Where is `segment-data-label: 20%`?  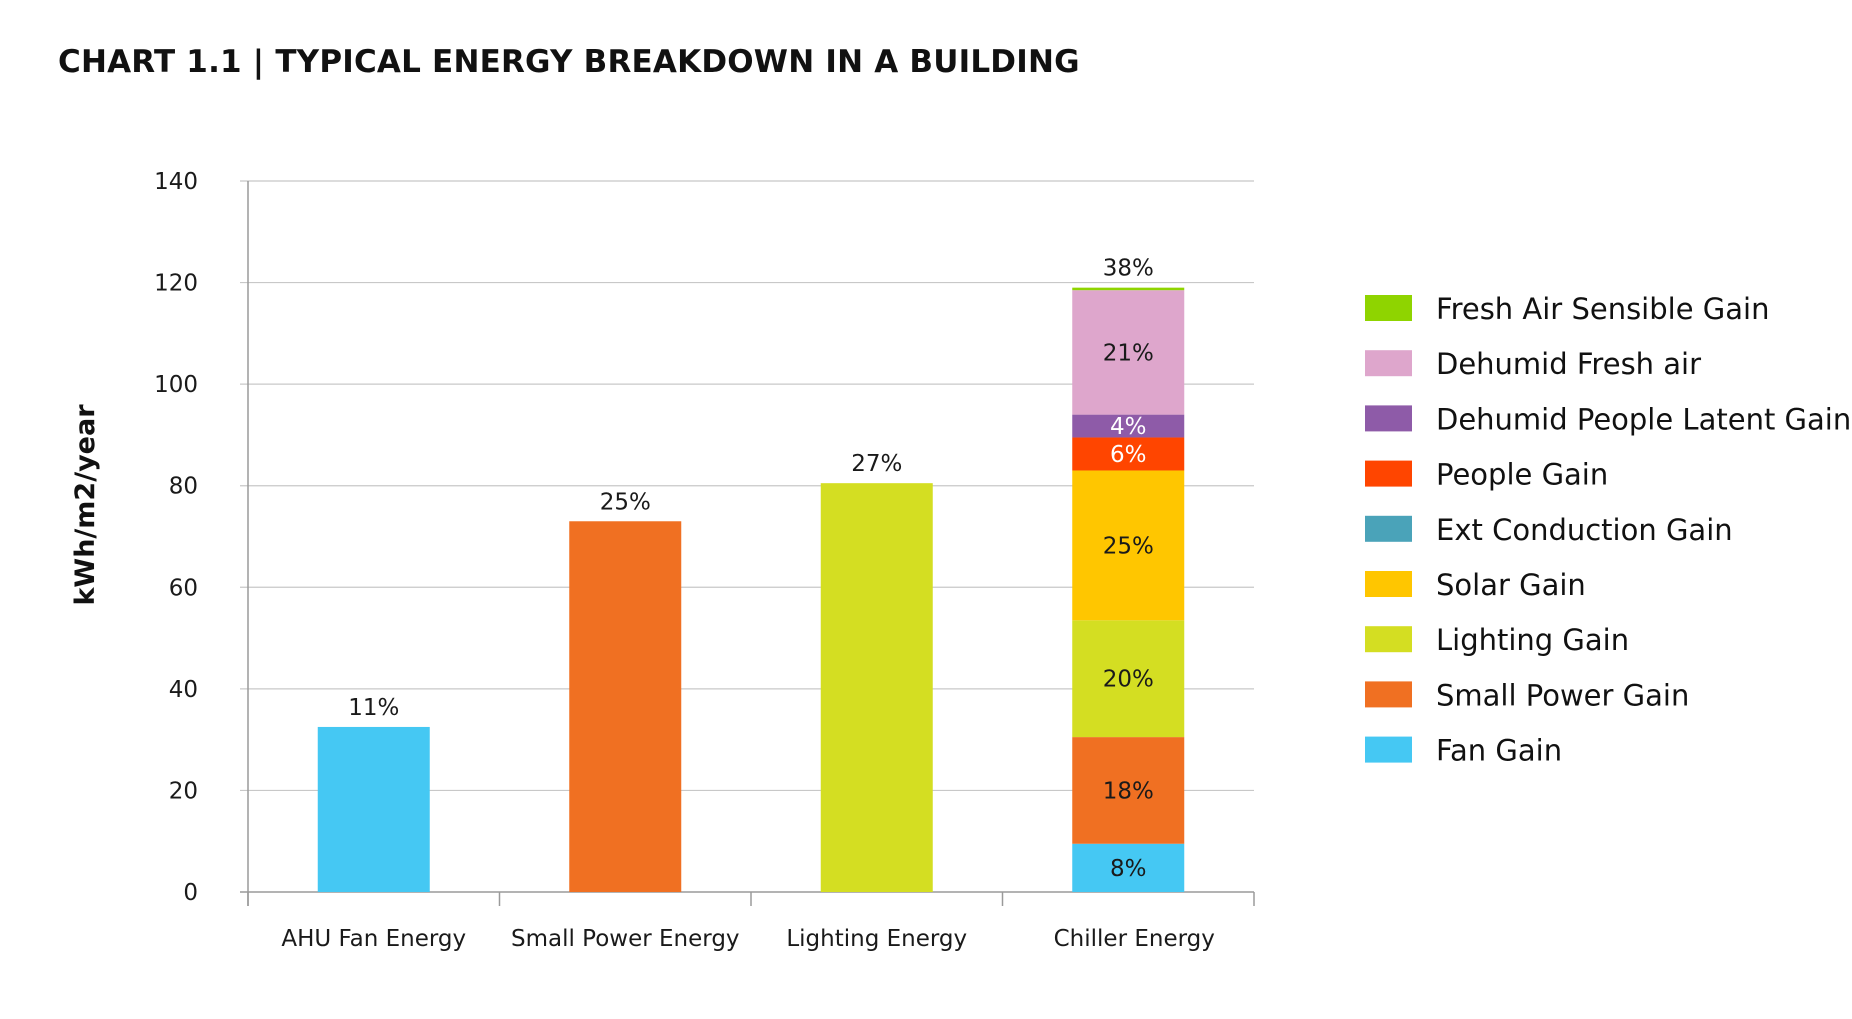 segment-data-label: 20% is located at coordinates (1128, 680).